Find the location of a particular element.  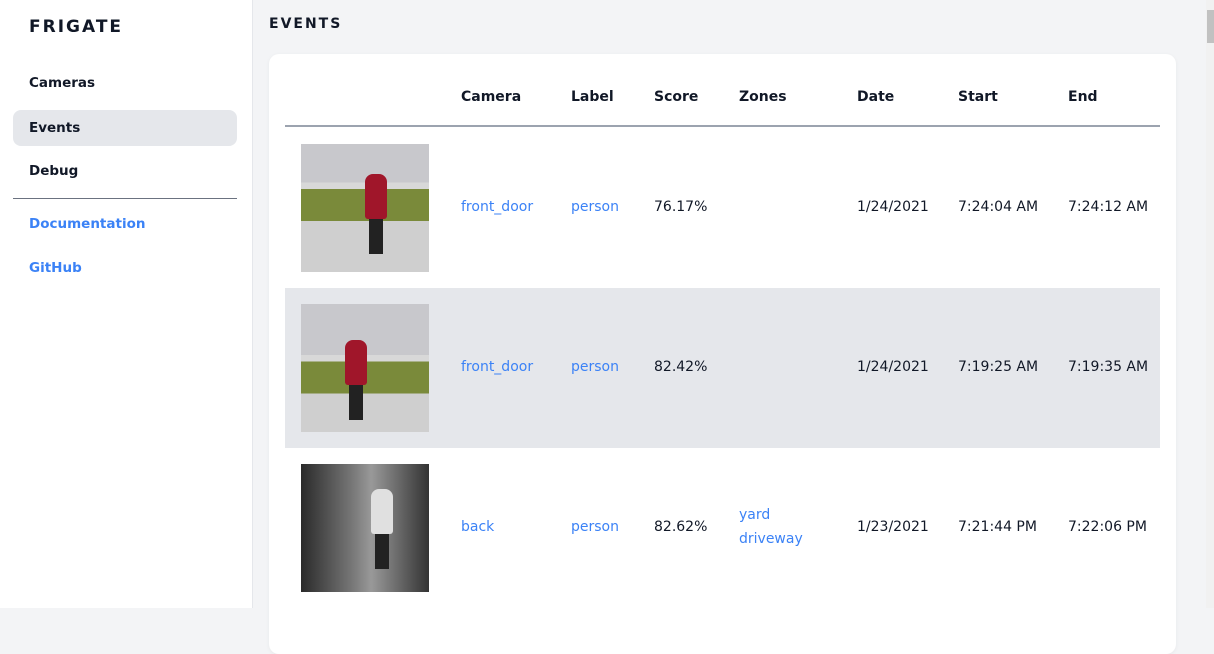

cell-end: 7:22:06 PM is located at coordinates (1107, 527).